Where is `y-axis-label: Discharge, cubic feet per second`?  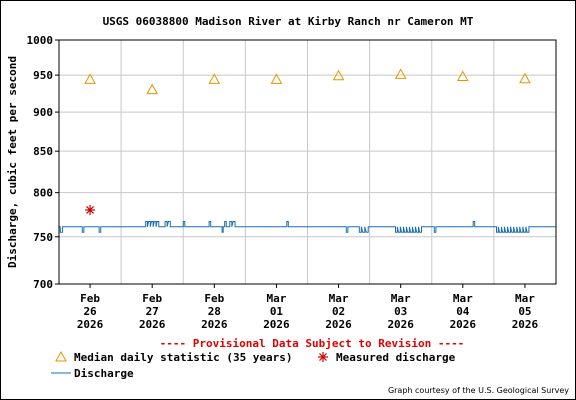
y-axis-label: Discharge, cubic feet per second is located at coordinates (12, 162).